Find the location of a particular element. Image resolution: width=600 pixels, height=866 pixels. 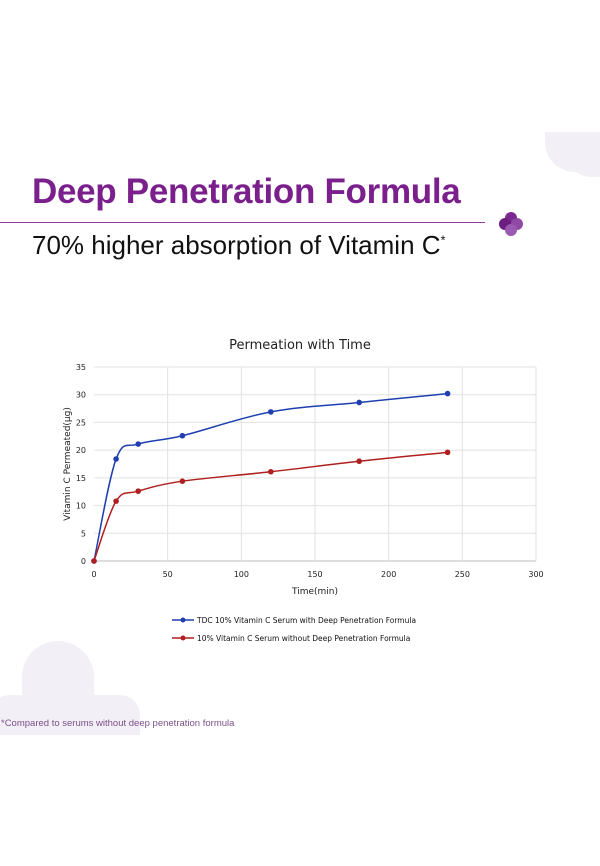

y-tick-label: 30 is located at coordinates (81, 395).